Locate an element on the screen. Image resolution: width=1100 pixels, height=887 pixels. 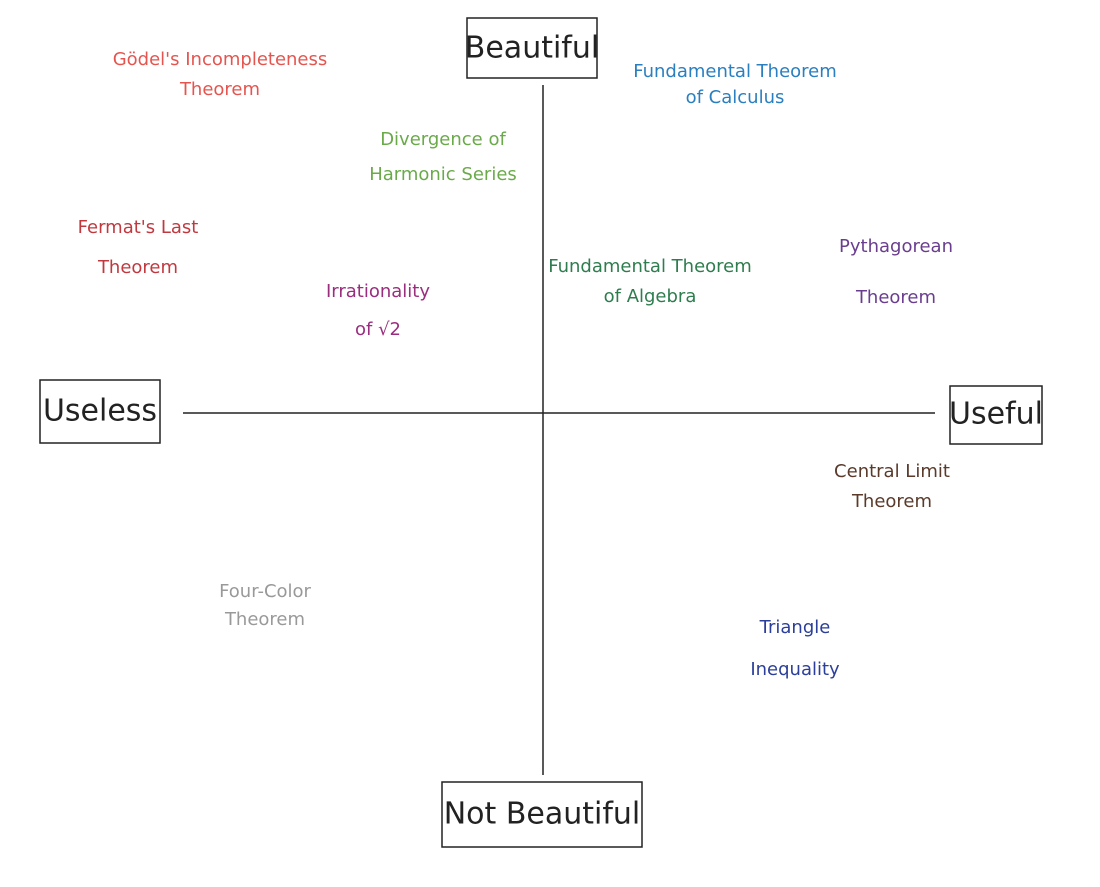
node-label: Inequality is located at coordinates (795, 669).